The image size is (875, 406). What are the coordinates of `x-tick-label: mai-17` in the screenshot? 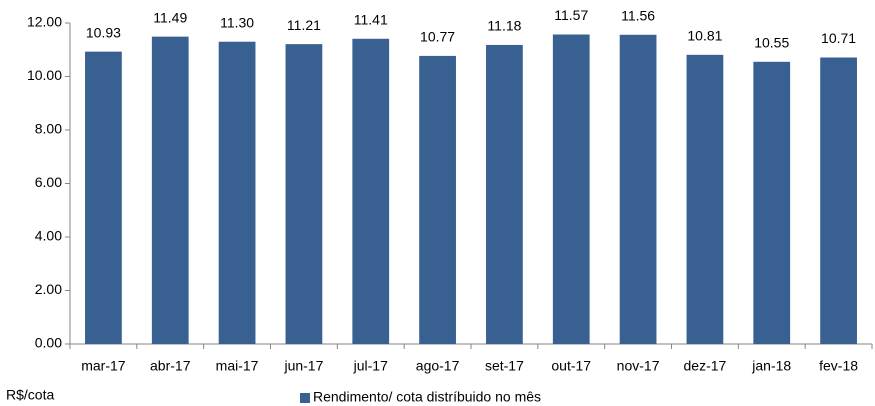 It's located at (237, 366).